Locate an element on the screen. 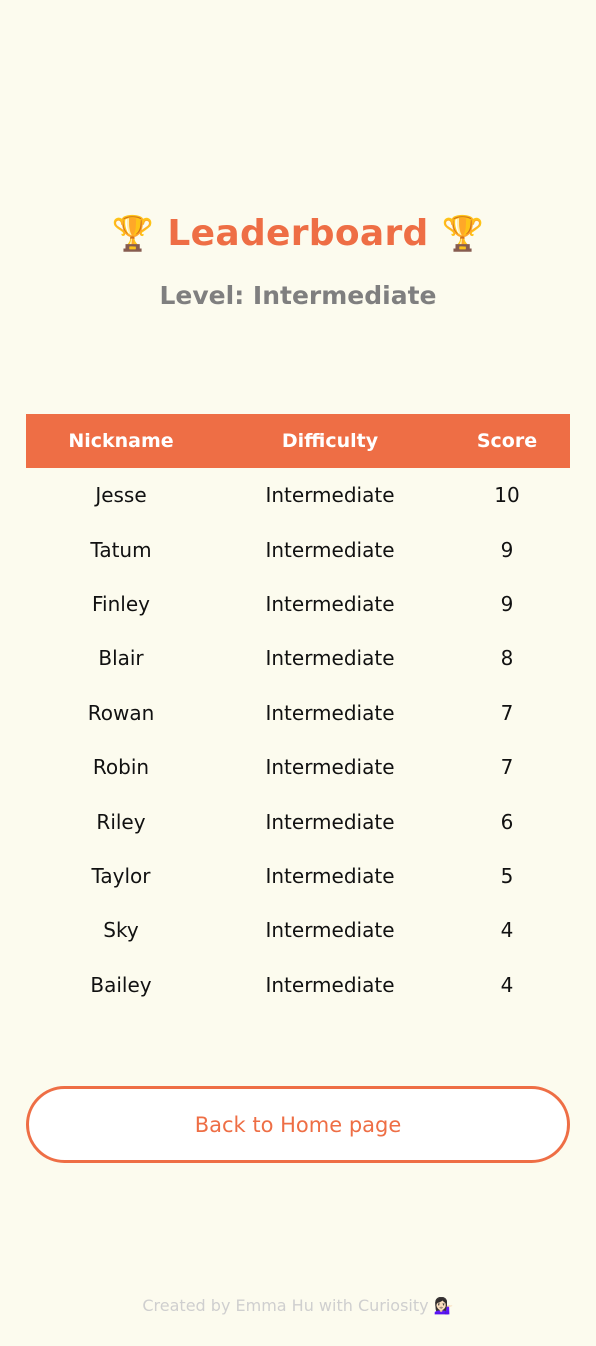 Image resolution: width=596 pixels, height=1346 pixels. footer-credit: Created by Emma Hu with Curiosity 💁🏻‍♀️ is located at coordinates (298, 1305).